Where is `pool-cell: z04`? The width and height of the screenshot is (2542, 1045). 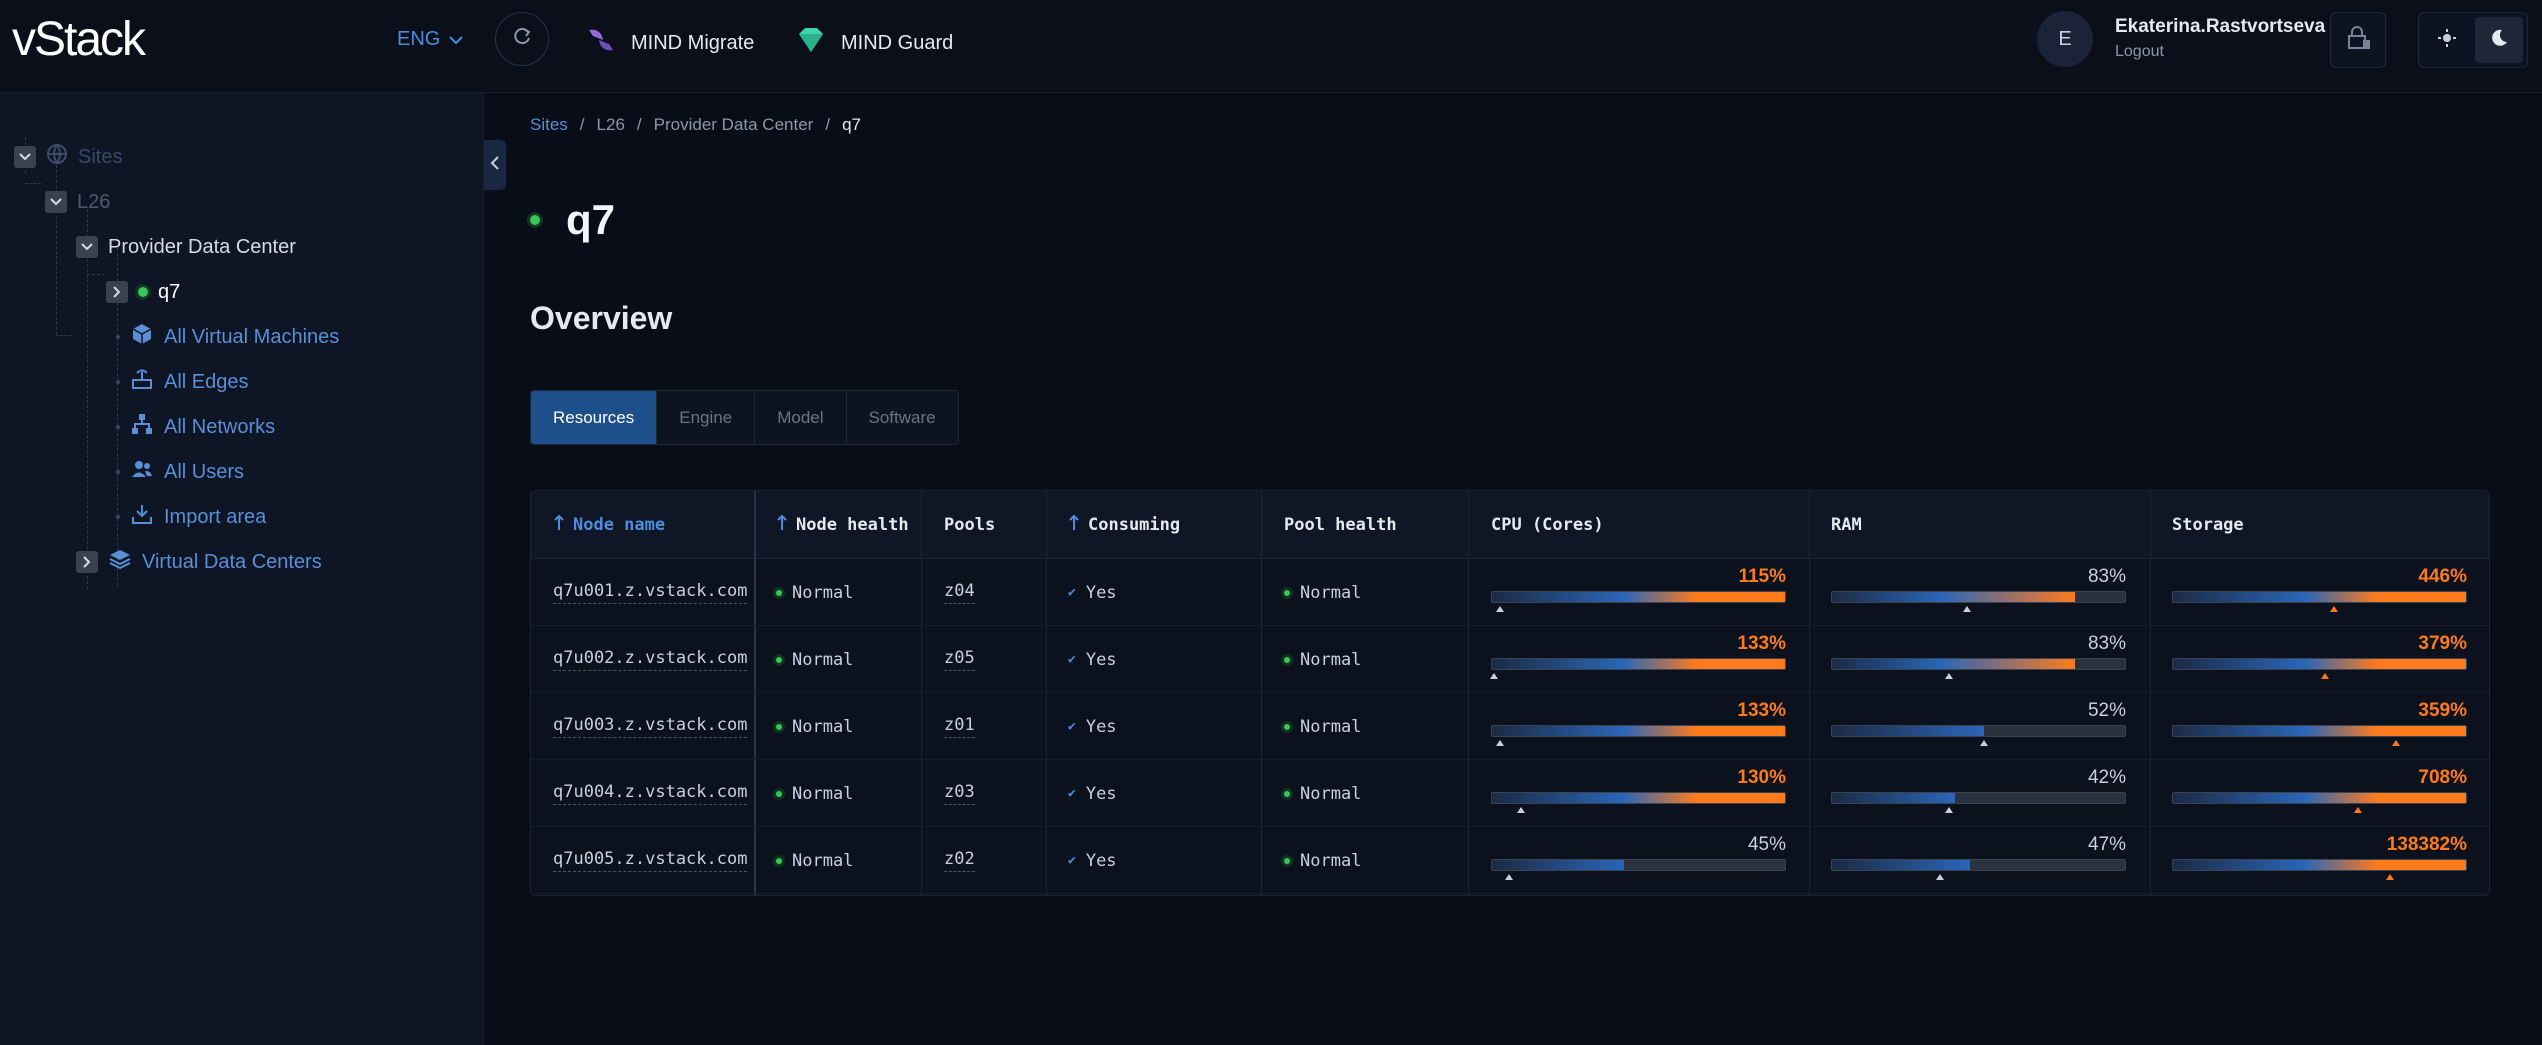 pool-cell: z04 is located at coordinates (959, 592).